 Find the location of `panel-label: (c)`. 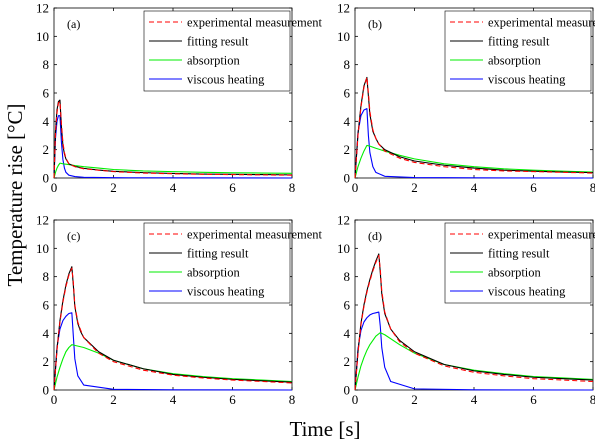

panel-label: (c) is located at coordinates (73, 236).